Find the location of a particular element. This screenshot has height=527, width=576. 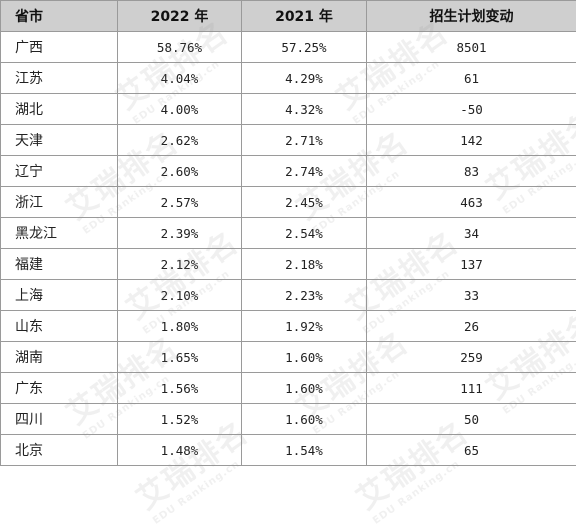

cell-plan-change: 34 is located at coordinates (471, 233).